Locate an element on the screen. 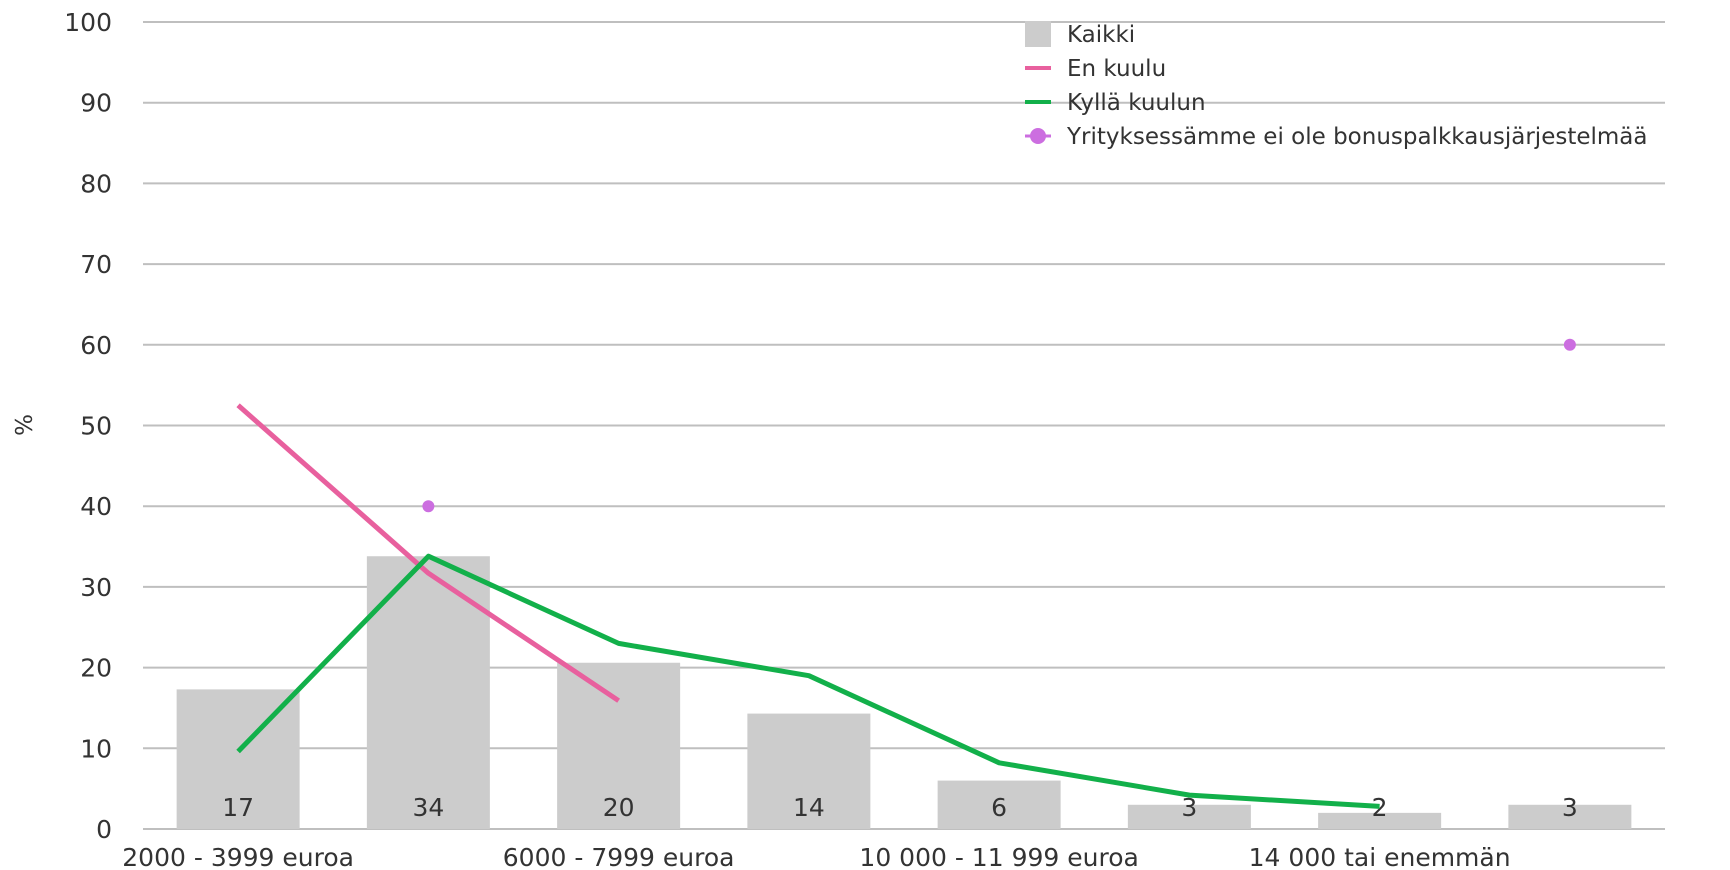  bar-data-labels: 17 34 20 14 6 3 2 3 is located at coordinates (900, 807).